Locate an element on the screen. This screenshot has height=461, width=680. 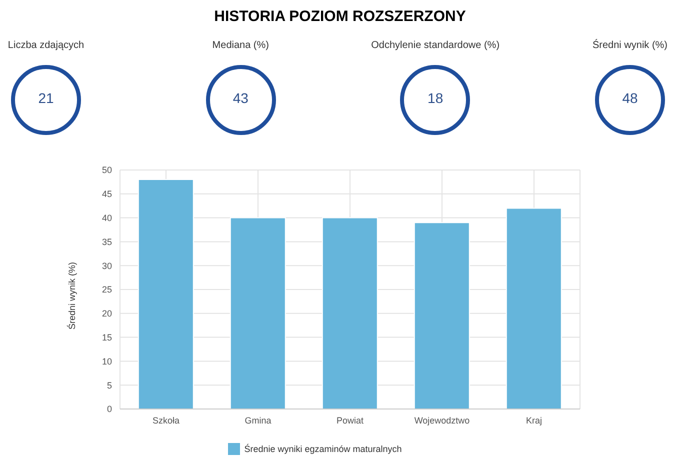
y-tick-label: 5 is located at coordinates (109, 385).